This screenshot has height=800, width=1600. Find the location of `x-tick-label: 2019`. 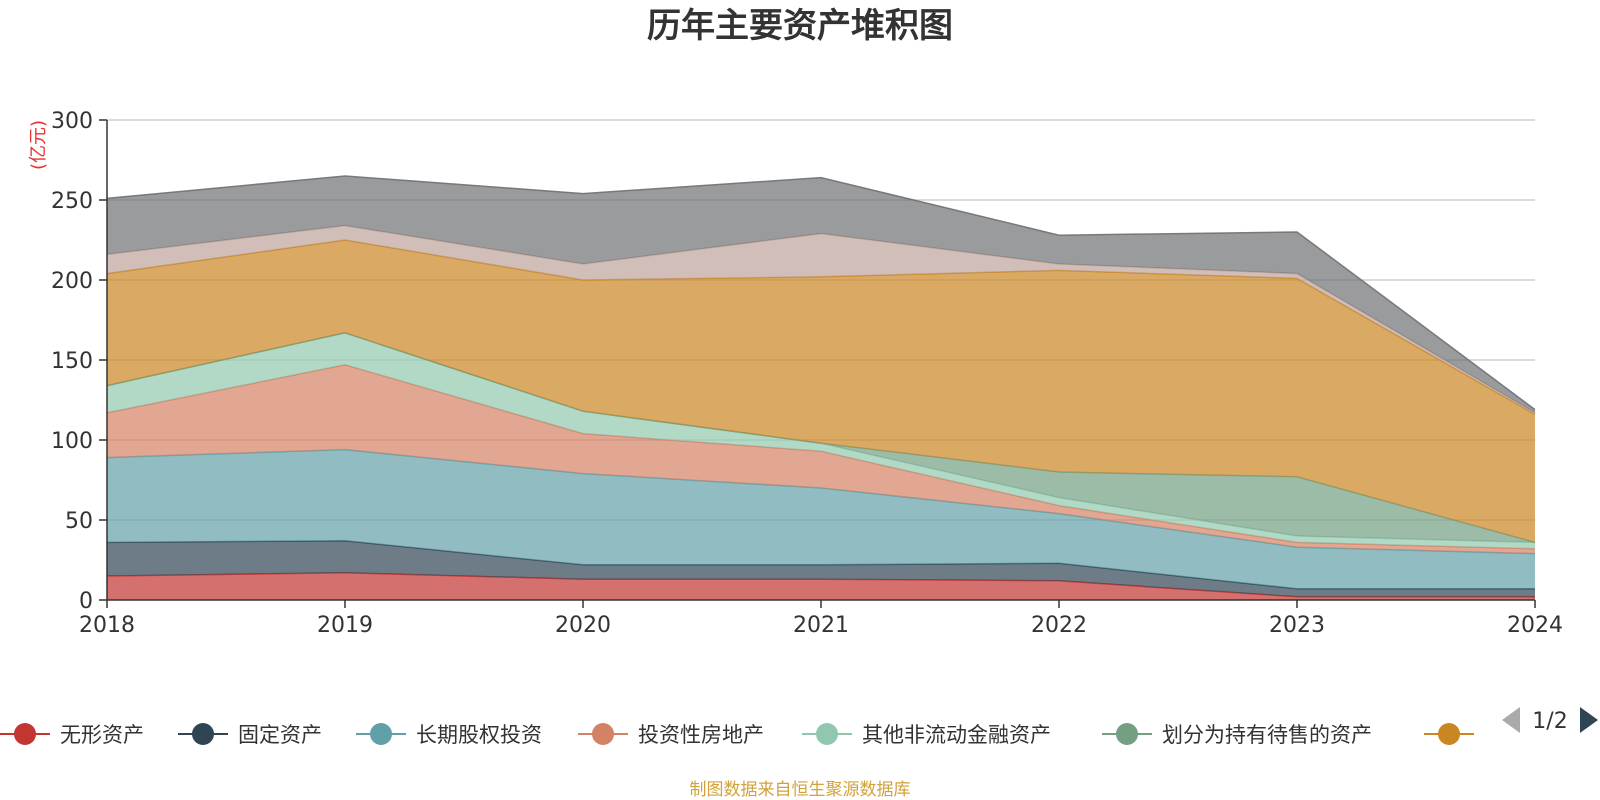

x-tick-label: 2019 is located at coordinates (345, 625).